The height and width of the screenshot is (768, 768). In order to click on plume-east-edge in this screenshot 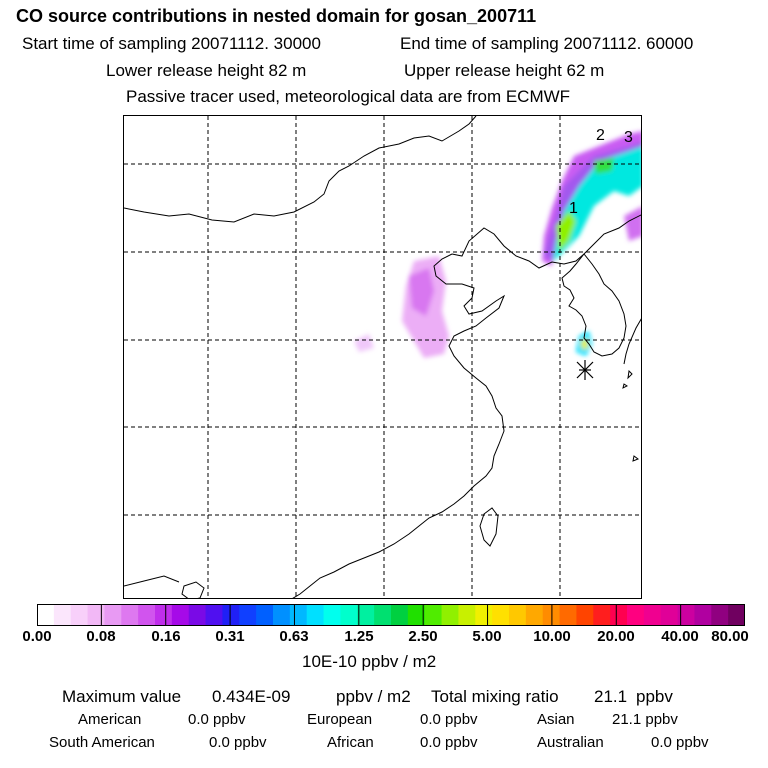, I will do `click(632, 224)`.